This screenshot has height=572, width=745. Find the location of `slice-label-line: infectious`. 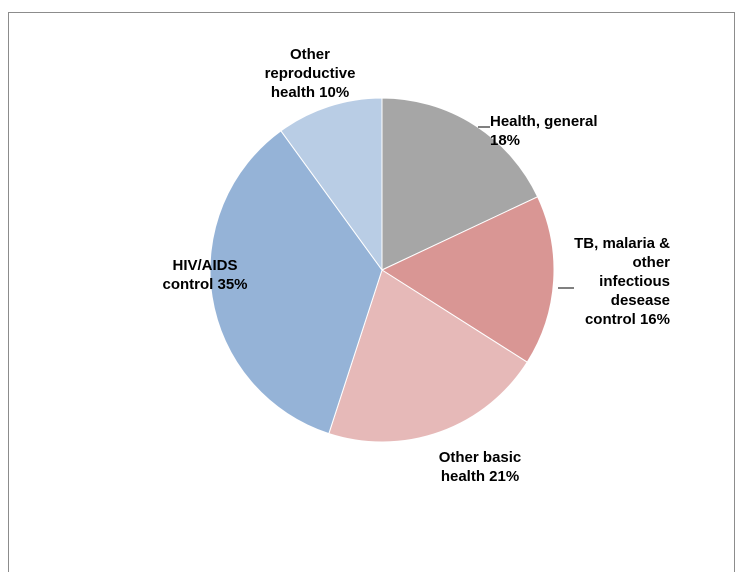

slice-label-line: infectious is located at coordinates (634, 281).